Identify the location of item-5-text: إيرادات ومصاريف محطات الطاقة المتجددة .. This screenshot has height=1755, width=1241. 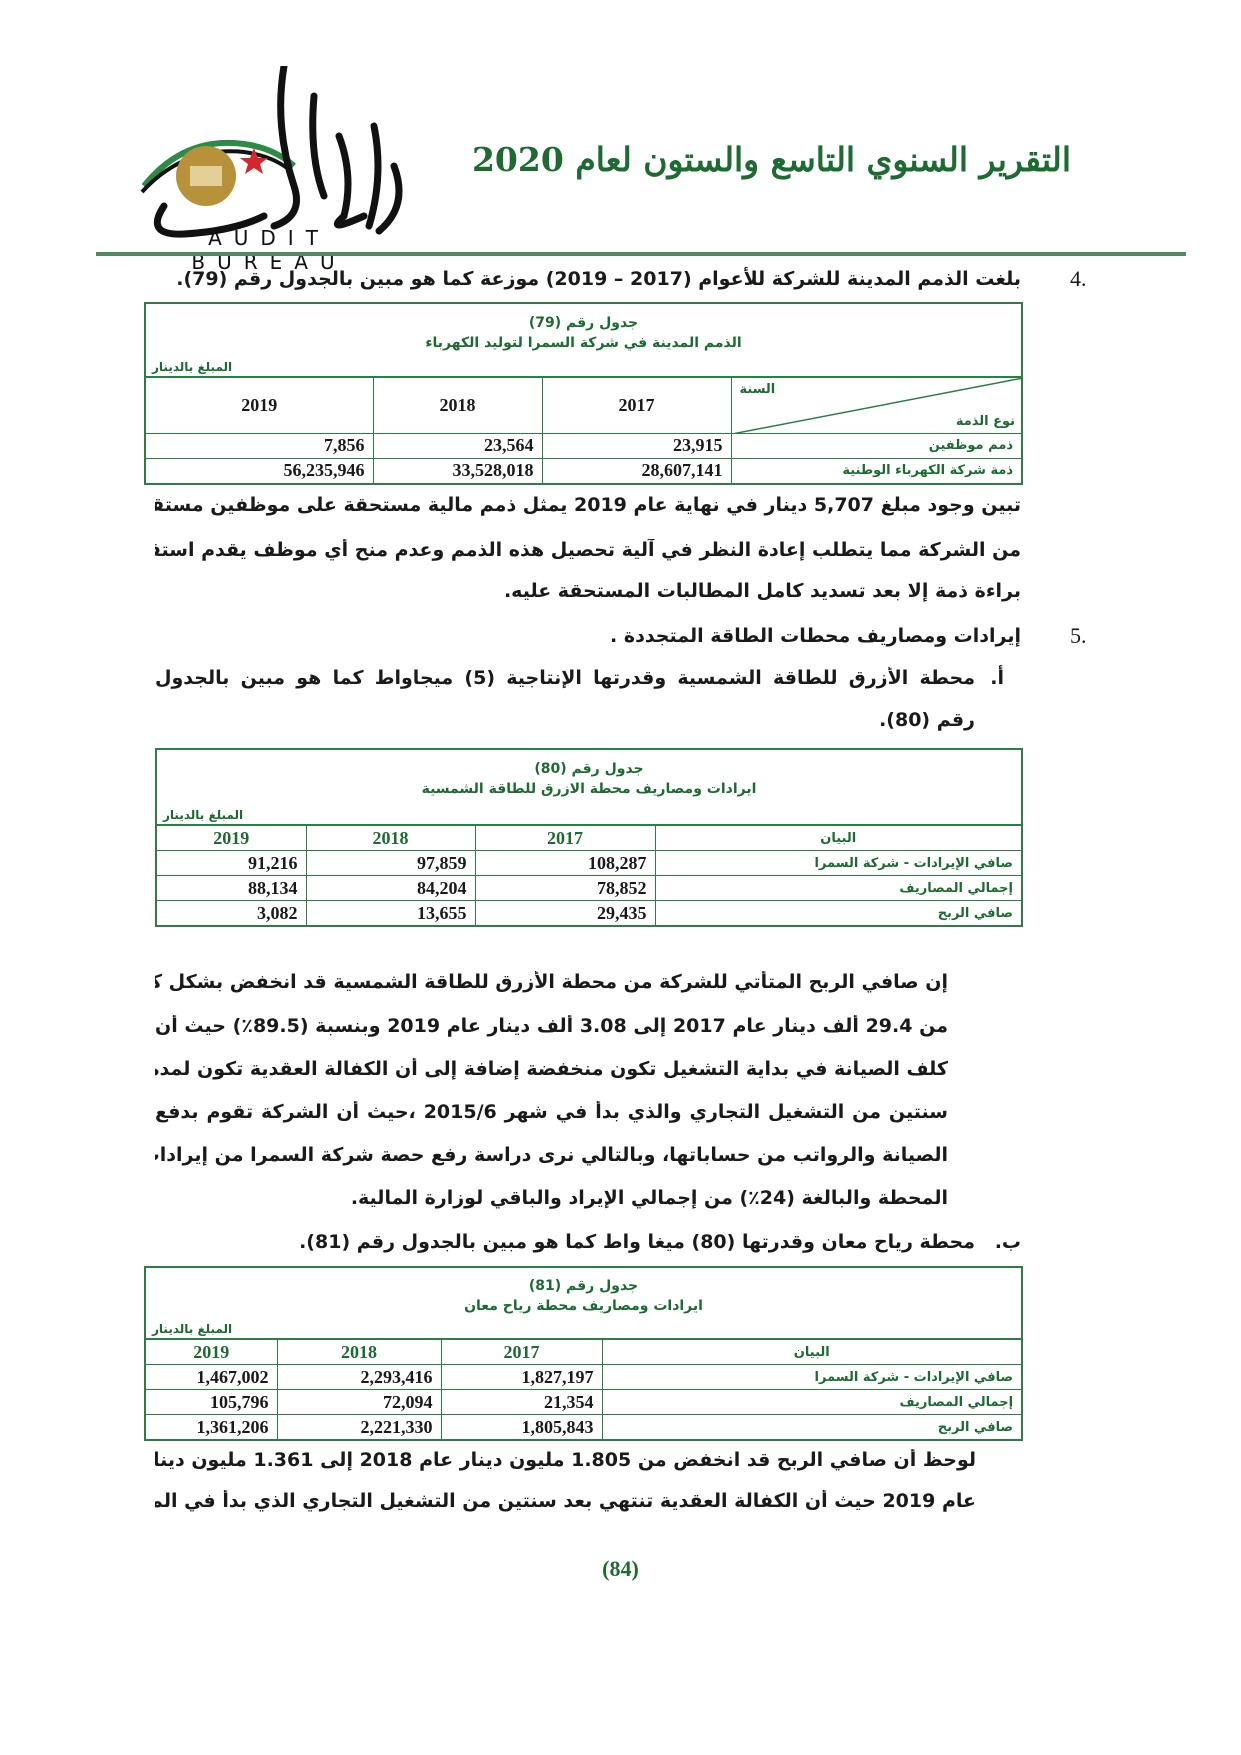
(815, 636).